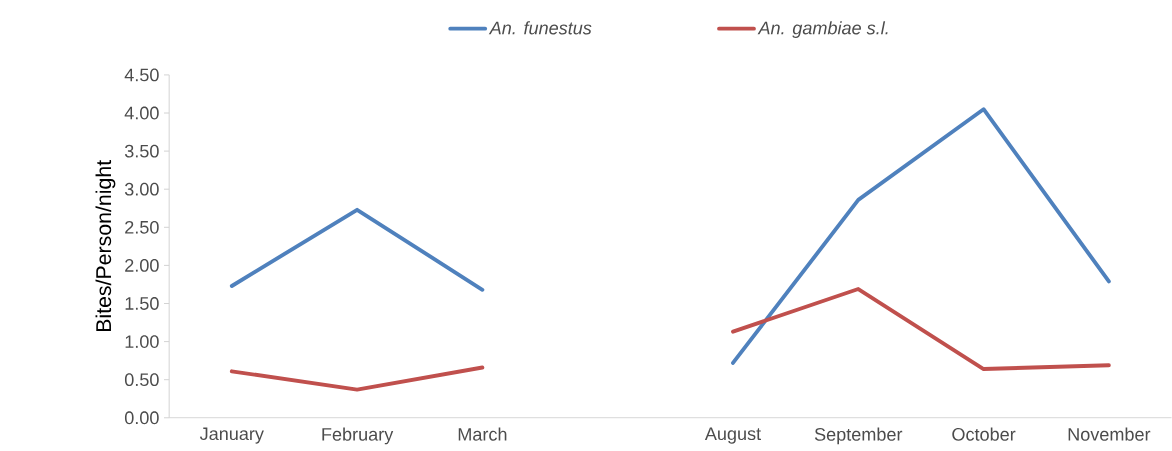  I want to click on y-tick-label: 3.00, so click(141, 189).